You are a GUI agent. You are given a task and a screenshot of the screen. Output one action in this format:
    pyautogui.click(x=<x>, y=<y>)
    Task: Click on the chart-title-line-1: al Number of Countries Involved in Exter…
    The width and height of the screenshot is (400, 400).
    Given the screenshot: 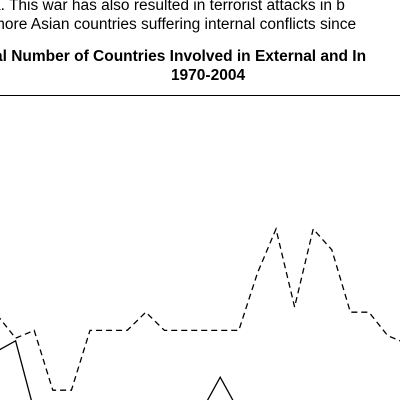 What is the action you would take?
    pyautogui.click(x=183, y=56)
    